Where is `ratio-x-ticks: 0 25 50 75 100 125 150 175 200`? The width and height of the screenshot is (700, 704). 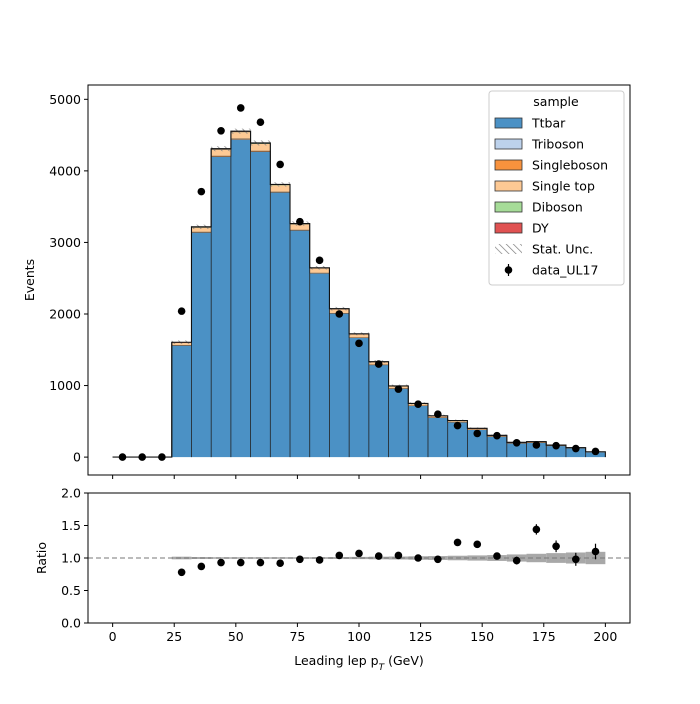 ratio-x-ticks: 0 25 50 75 100 125 150 175 200 is located at coordinates (363, 633).